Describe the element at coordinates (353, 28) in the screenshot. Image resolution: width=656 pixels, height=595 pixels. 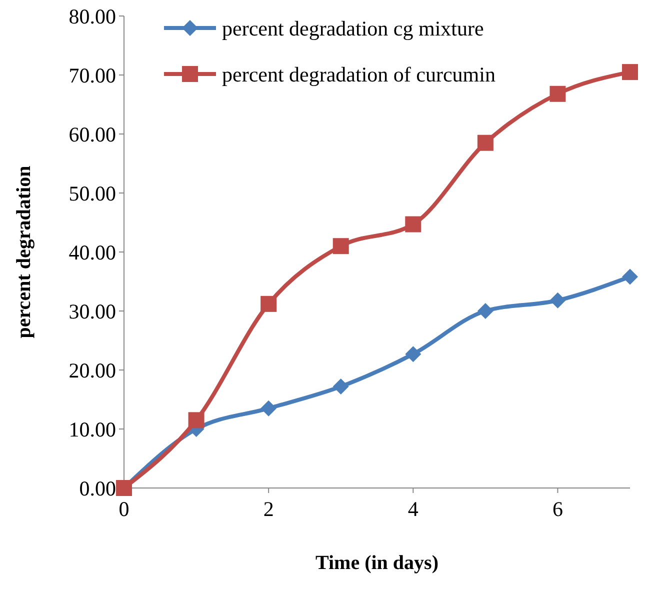
I see `legend-label: percent degradation cg mixture` at that location.